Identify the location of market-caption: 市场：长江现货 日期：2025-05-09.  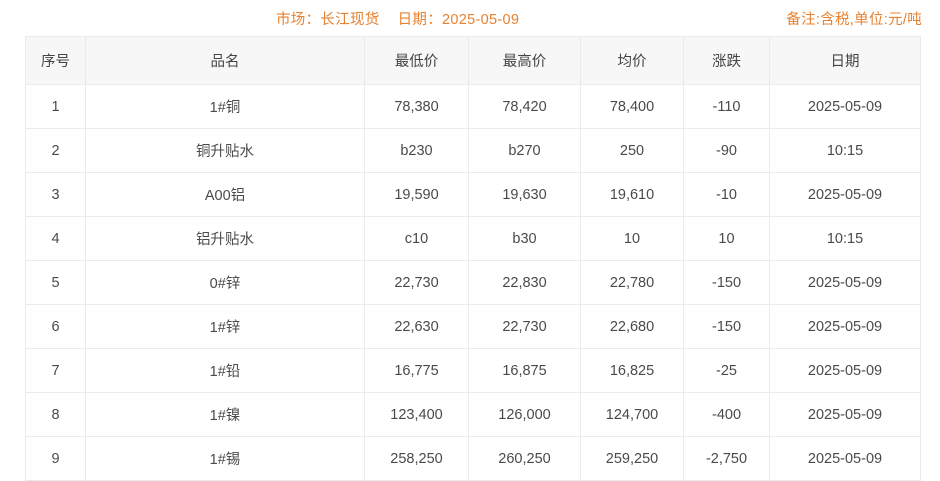
(397, 18).